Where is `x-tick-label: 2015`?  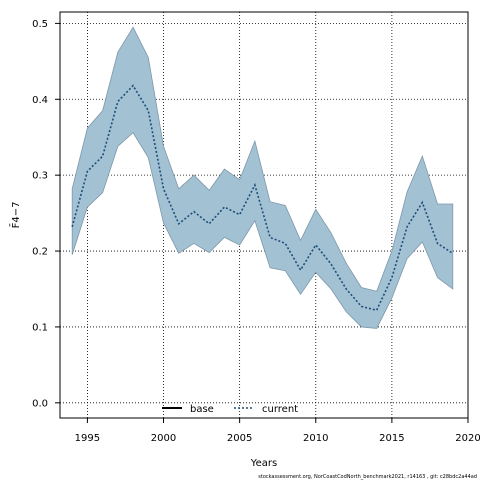
x-tick-label: 2015 is located at coordinates (391, 438).